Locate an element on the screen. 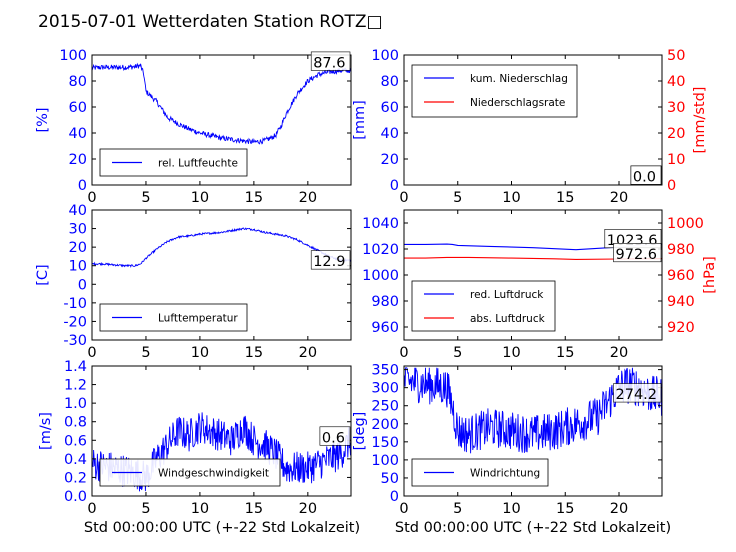 The width and height of the screenshot is (736, 552). winddirection-xtick-label: 0 is located at coordinates (403, 509).